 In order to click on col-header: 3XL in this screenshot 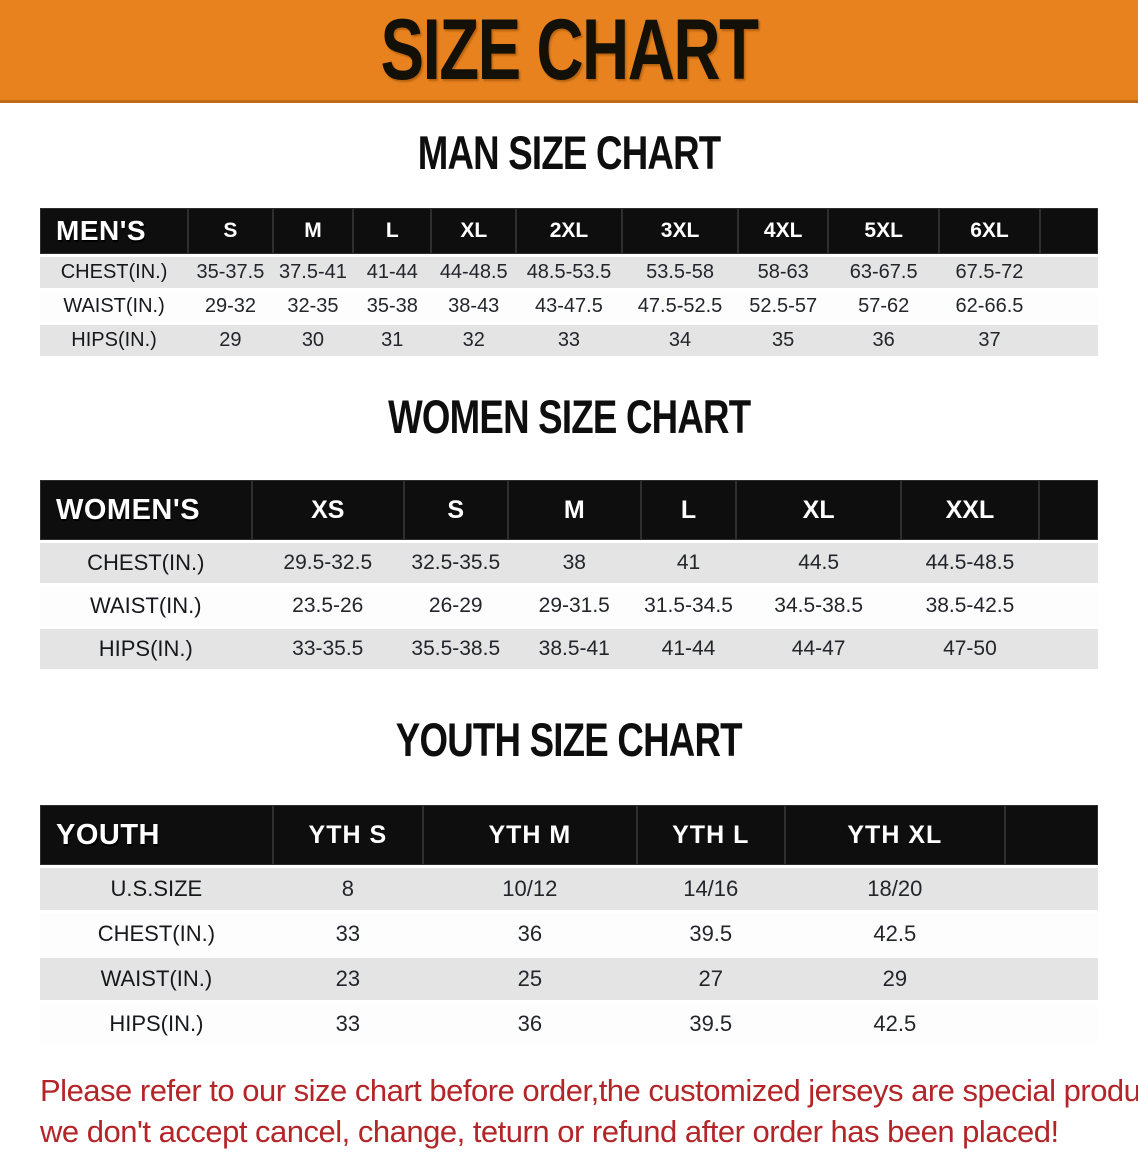, I will do `click(680, 231)`.